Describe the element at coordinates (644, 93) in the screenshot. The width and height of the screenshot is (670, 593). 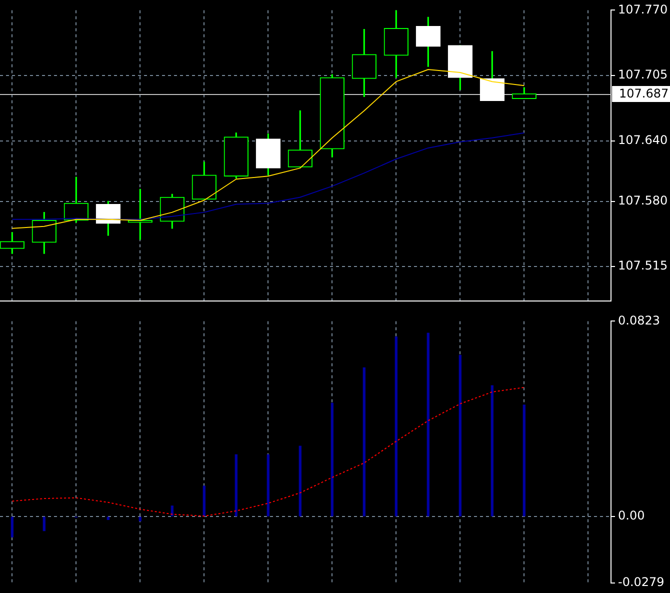
I see `ref-line-label: 107.687` at that location.